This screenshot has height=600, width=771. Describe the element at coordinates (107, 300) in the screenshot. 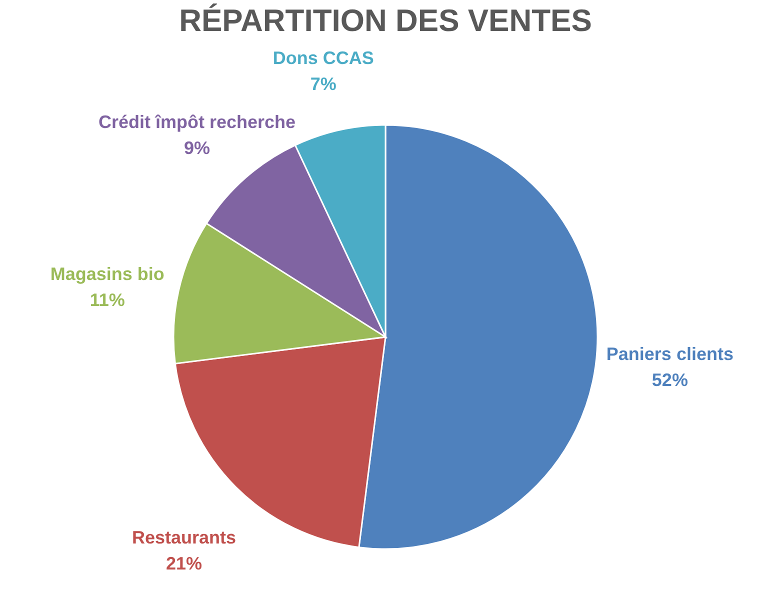

I see `data-label: 11%` at that location.